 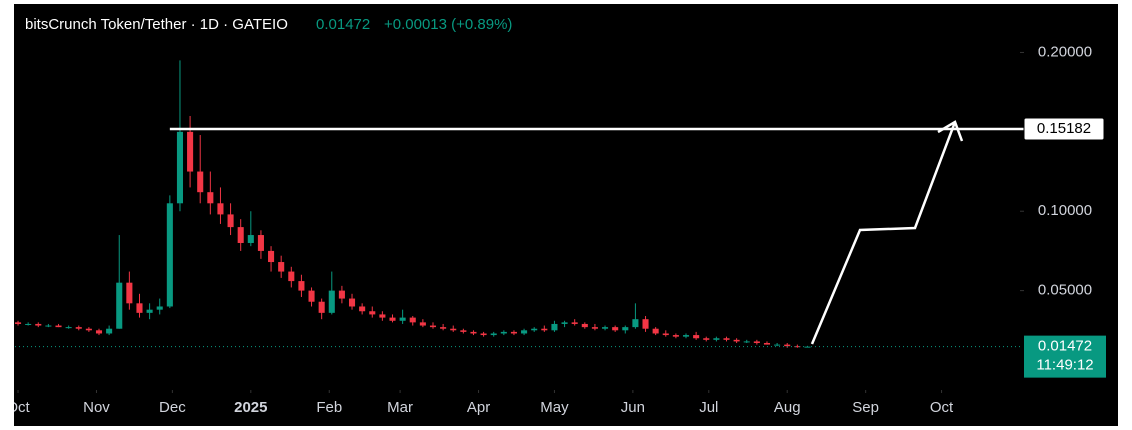 What do you see at coordinates (1065, 290) in the screenshot?
I see `y-tick-label: 0.05000` at bounding box center [1065, 290].